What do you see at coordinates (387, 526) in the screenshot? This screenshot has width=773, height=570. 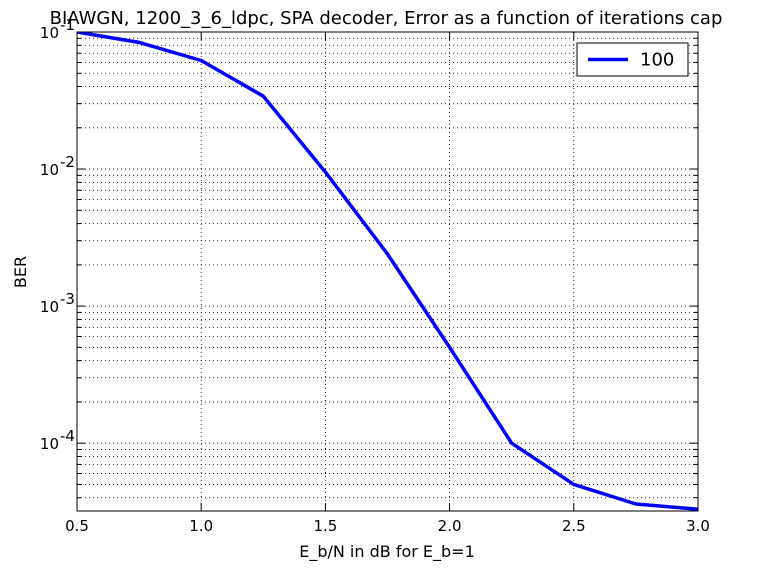 I see `x-tick-labels: 0.5 1.0 1.5 2.0 2.5 3.0` at bounding box center [387, 526].